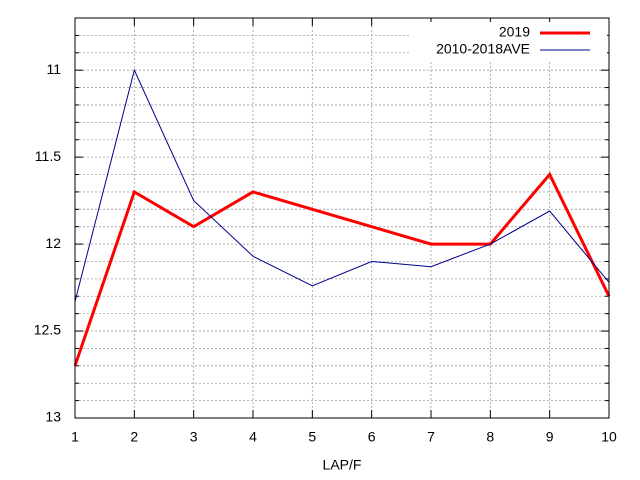  Describe the element at coordinates (342, 465) in the screenshot. I see `x-axis-label: LAP/F` at that location.